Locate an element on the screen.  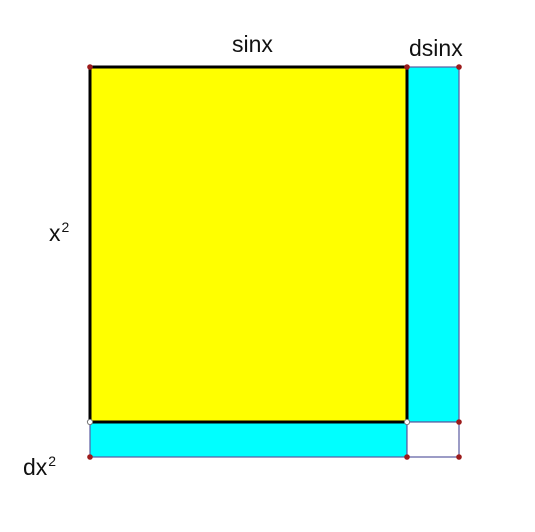
bottom-strip is located at coordinates (248, 439).